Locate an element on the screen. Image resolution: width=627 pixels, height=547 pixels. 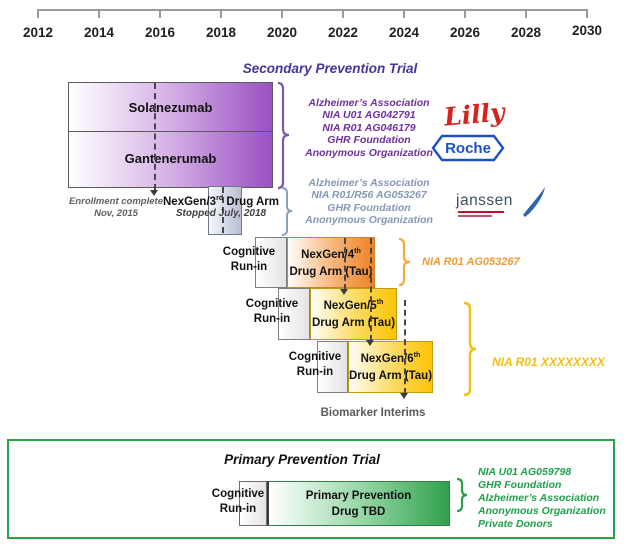
axis-label-2020: 2020 is located at coordinates (282, 32).